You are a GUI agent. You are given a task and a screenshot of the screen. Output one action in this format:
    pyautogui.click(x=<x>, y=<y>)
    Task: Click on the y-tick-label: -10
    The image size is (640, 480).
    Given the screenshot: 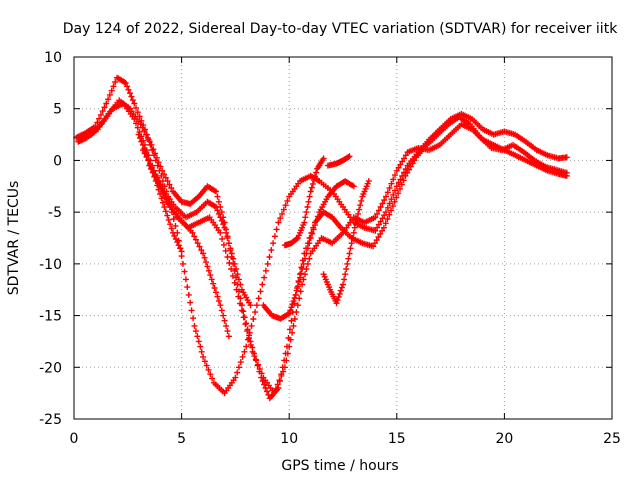 What is the action you would take?
    pyautogui.click(x=50, y=265)
    